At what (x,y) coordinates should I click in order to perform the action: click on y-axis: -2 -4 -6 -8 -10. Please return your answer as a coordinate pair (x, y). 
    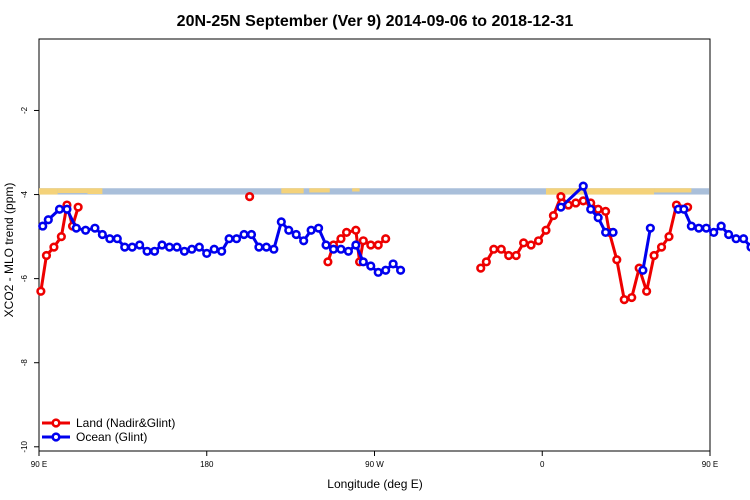
    Looking at the image, I should click on (29, 279).